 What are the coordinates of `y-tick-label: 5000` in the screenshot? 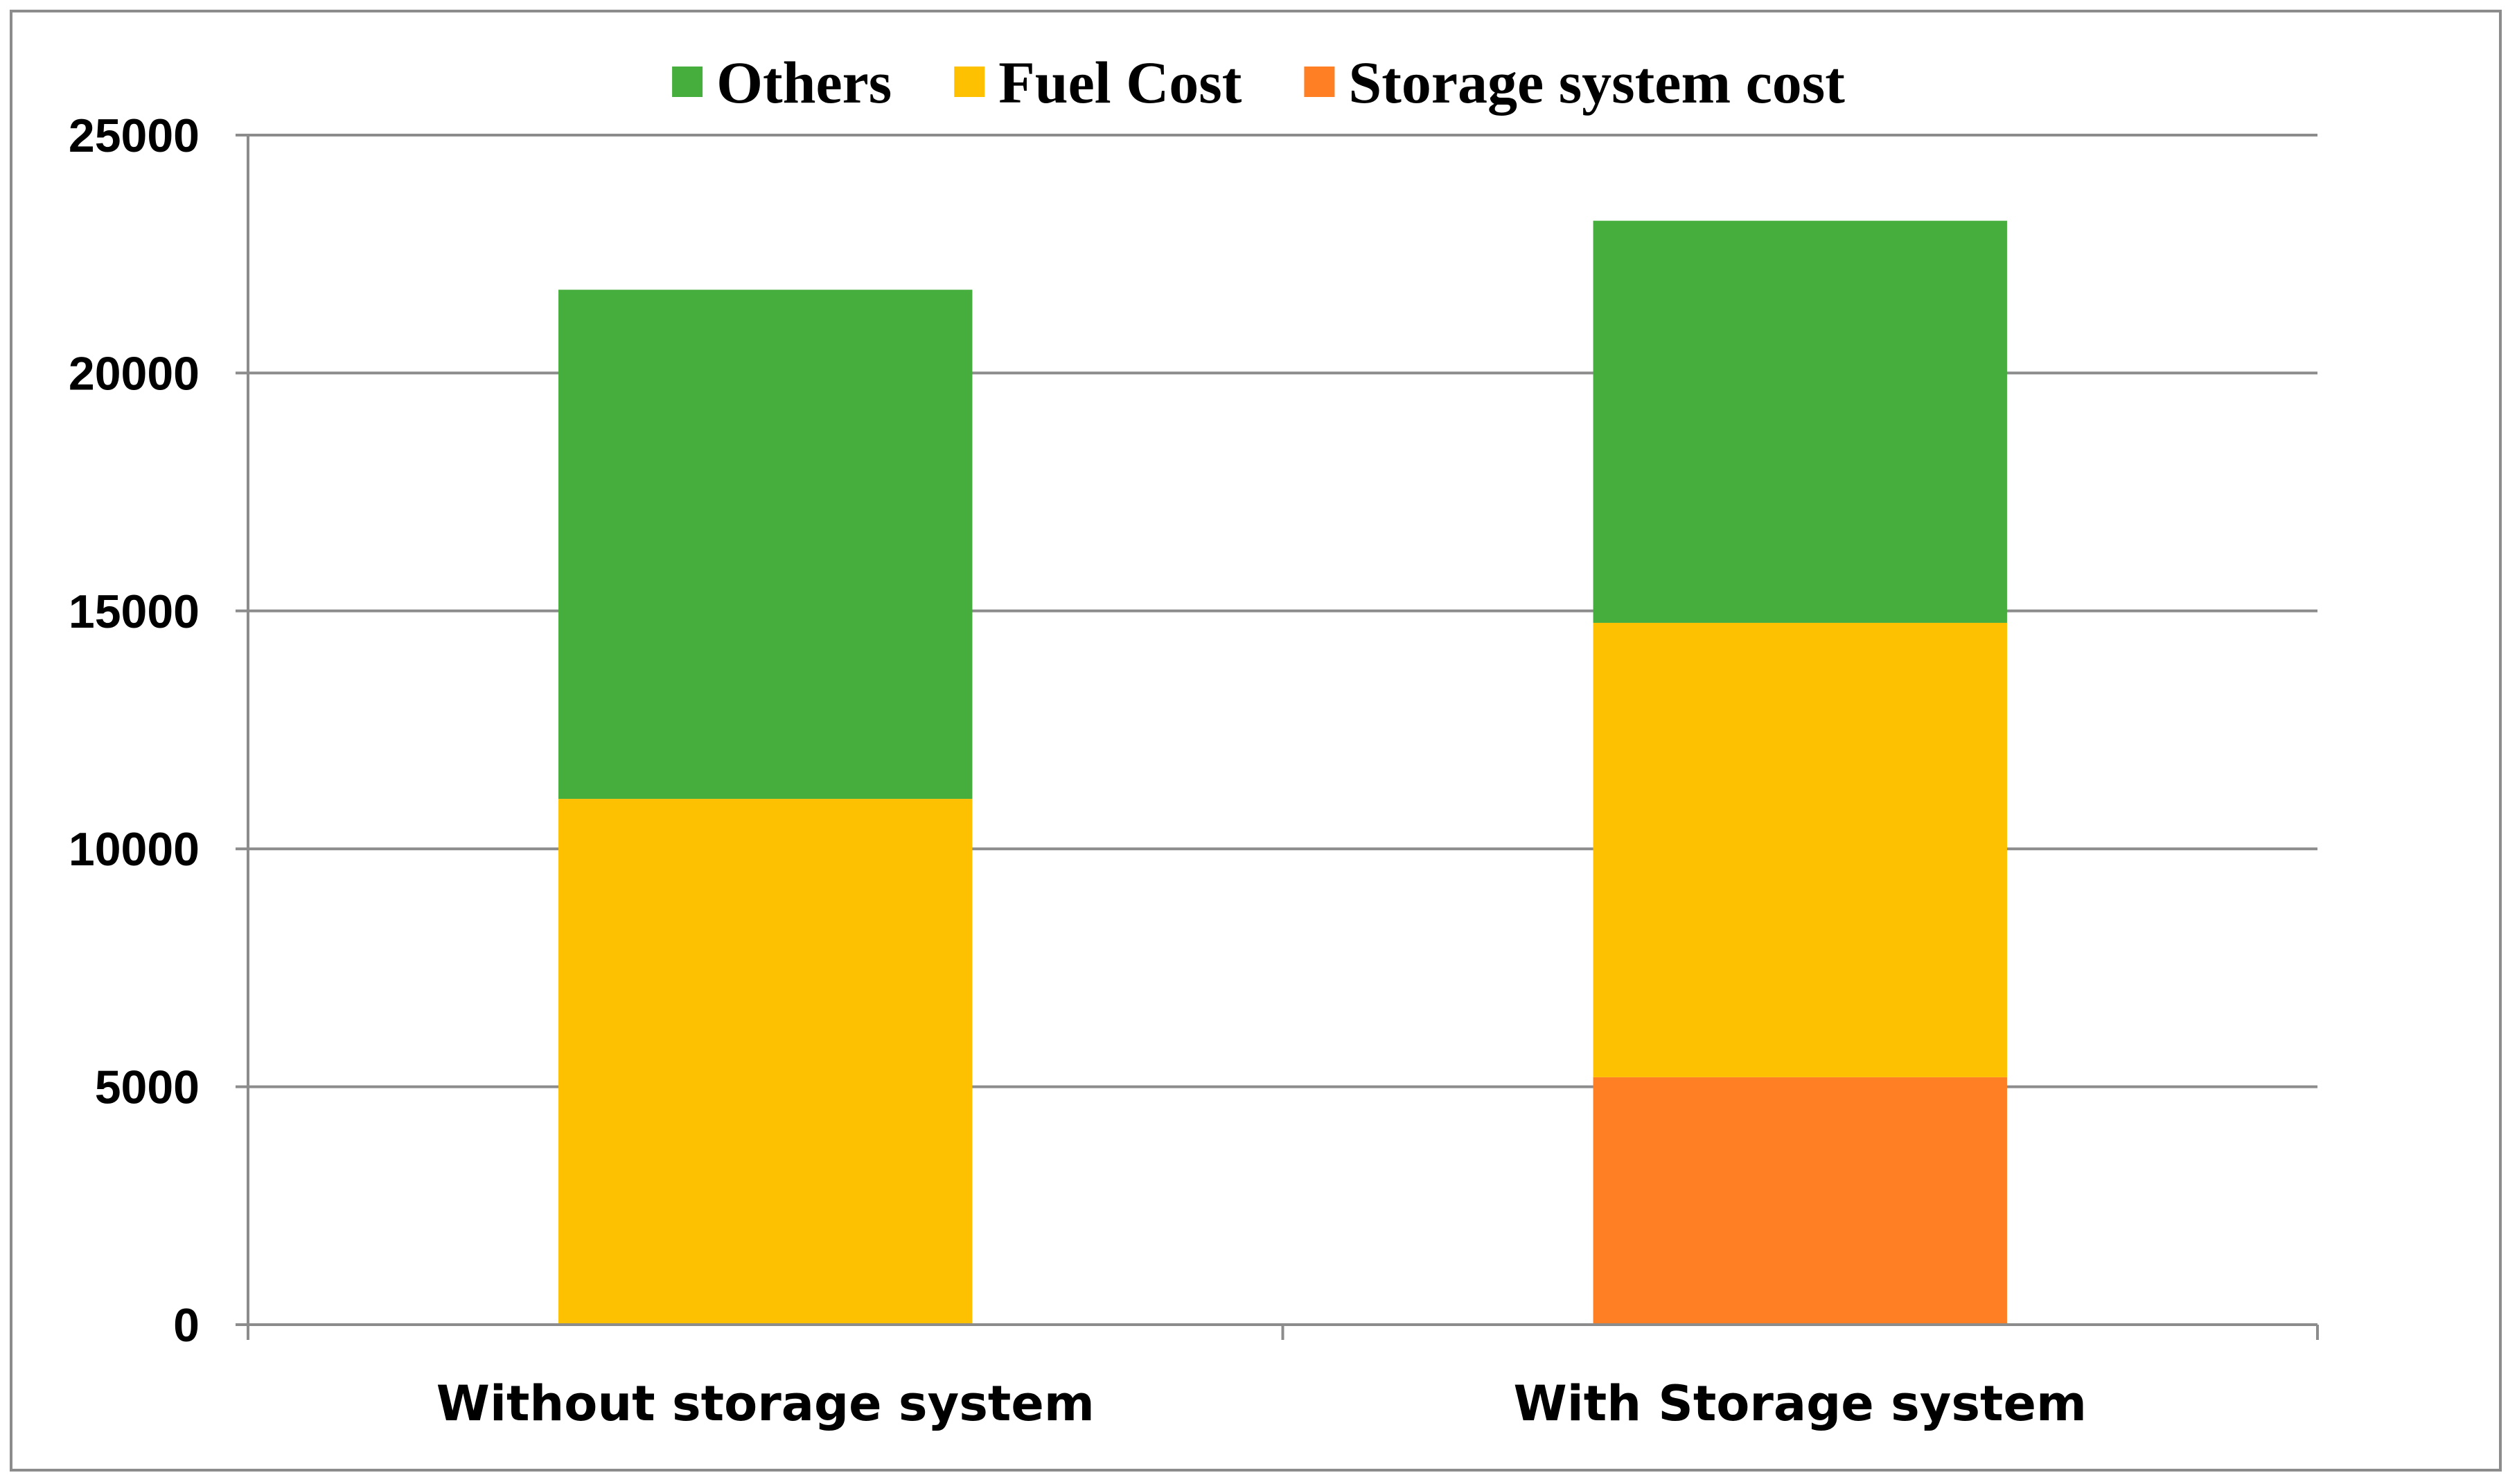 It's located at (147, 1087).